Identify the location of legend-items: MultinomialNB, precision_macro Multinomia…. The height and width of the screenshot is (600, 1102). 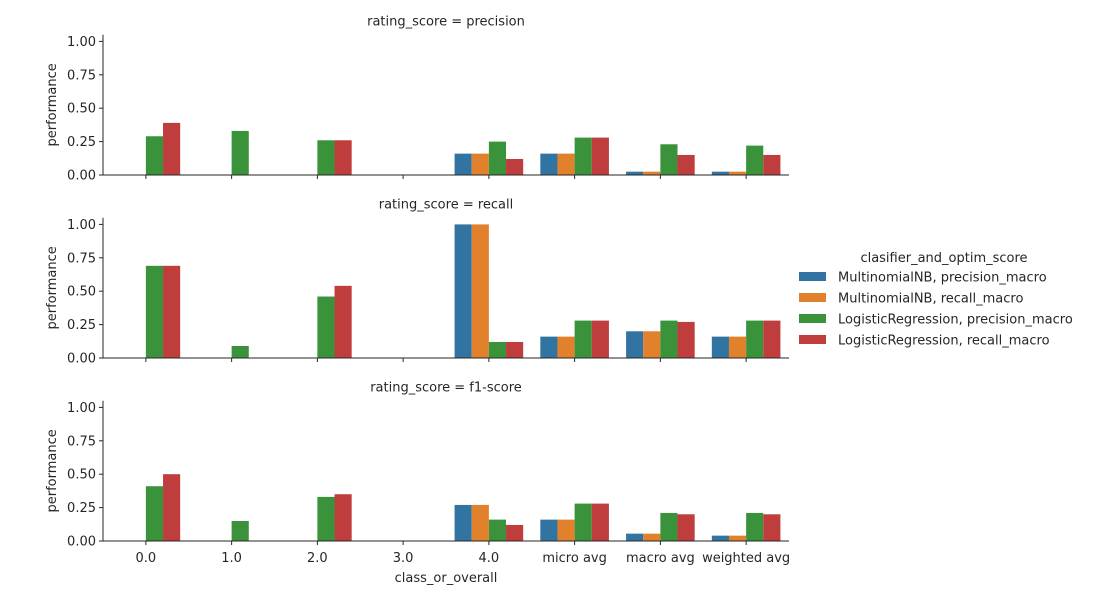
(936, 310).